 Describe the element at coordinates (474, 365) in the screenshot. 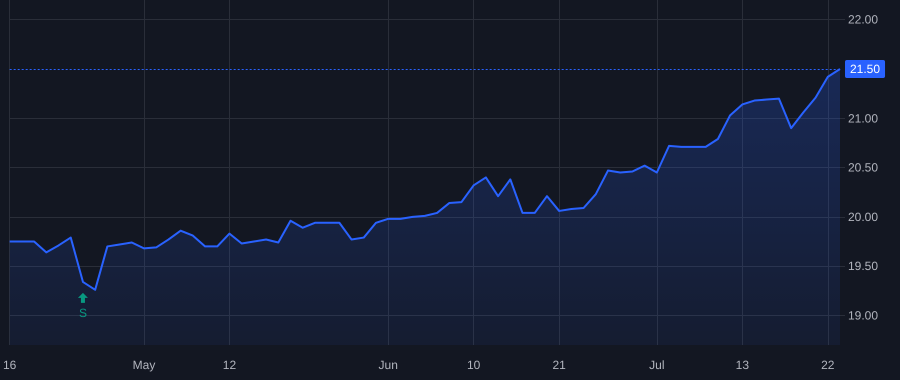

I see `x-tick-label: 10` at that location.